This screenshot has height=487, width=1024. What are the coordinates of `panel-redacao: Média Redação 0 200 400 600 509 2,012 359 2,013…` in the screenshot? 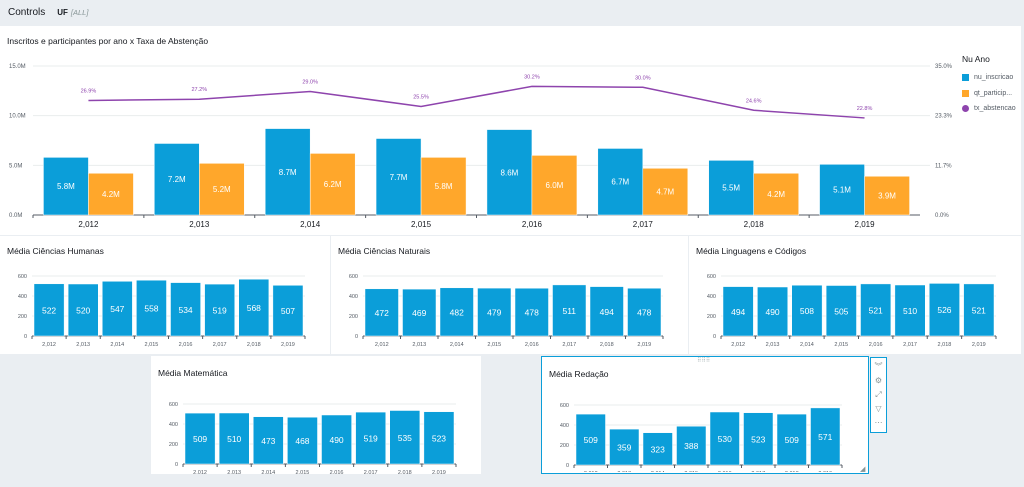 It's located at (705, 415).